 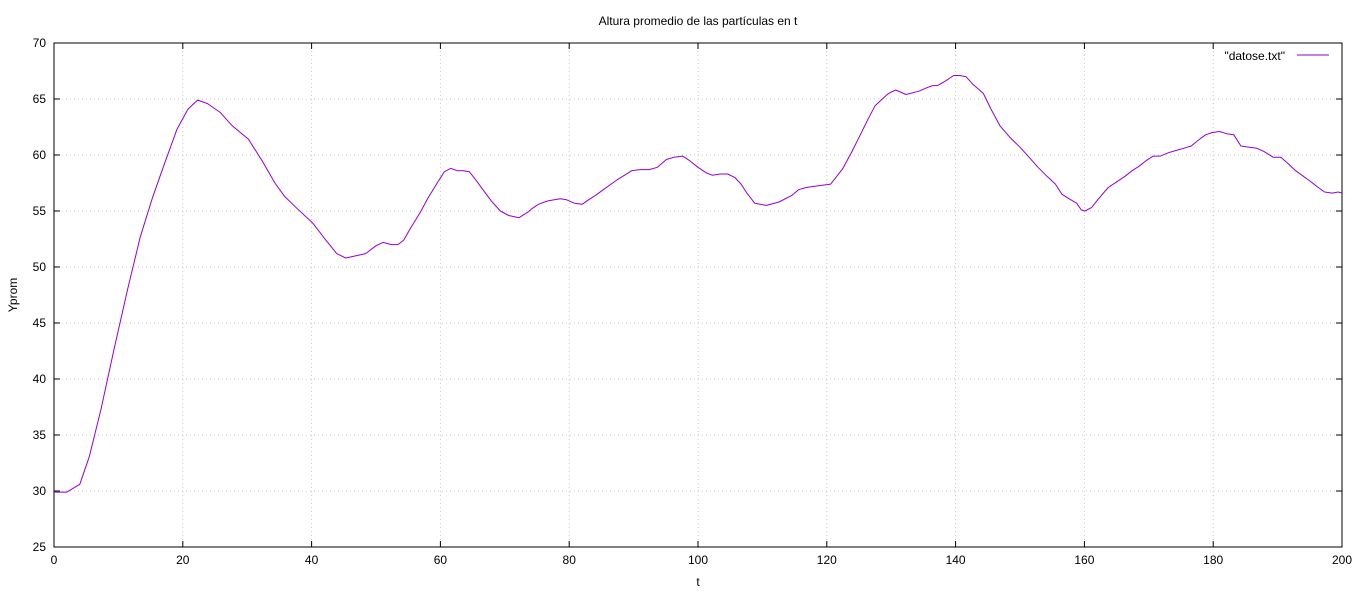 What do you see at coordinates (40, 211) in the screenshot?
I see `y-tick-label: 55` at bounding box center [40, 211].